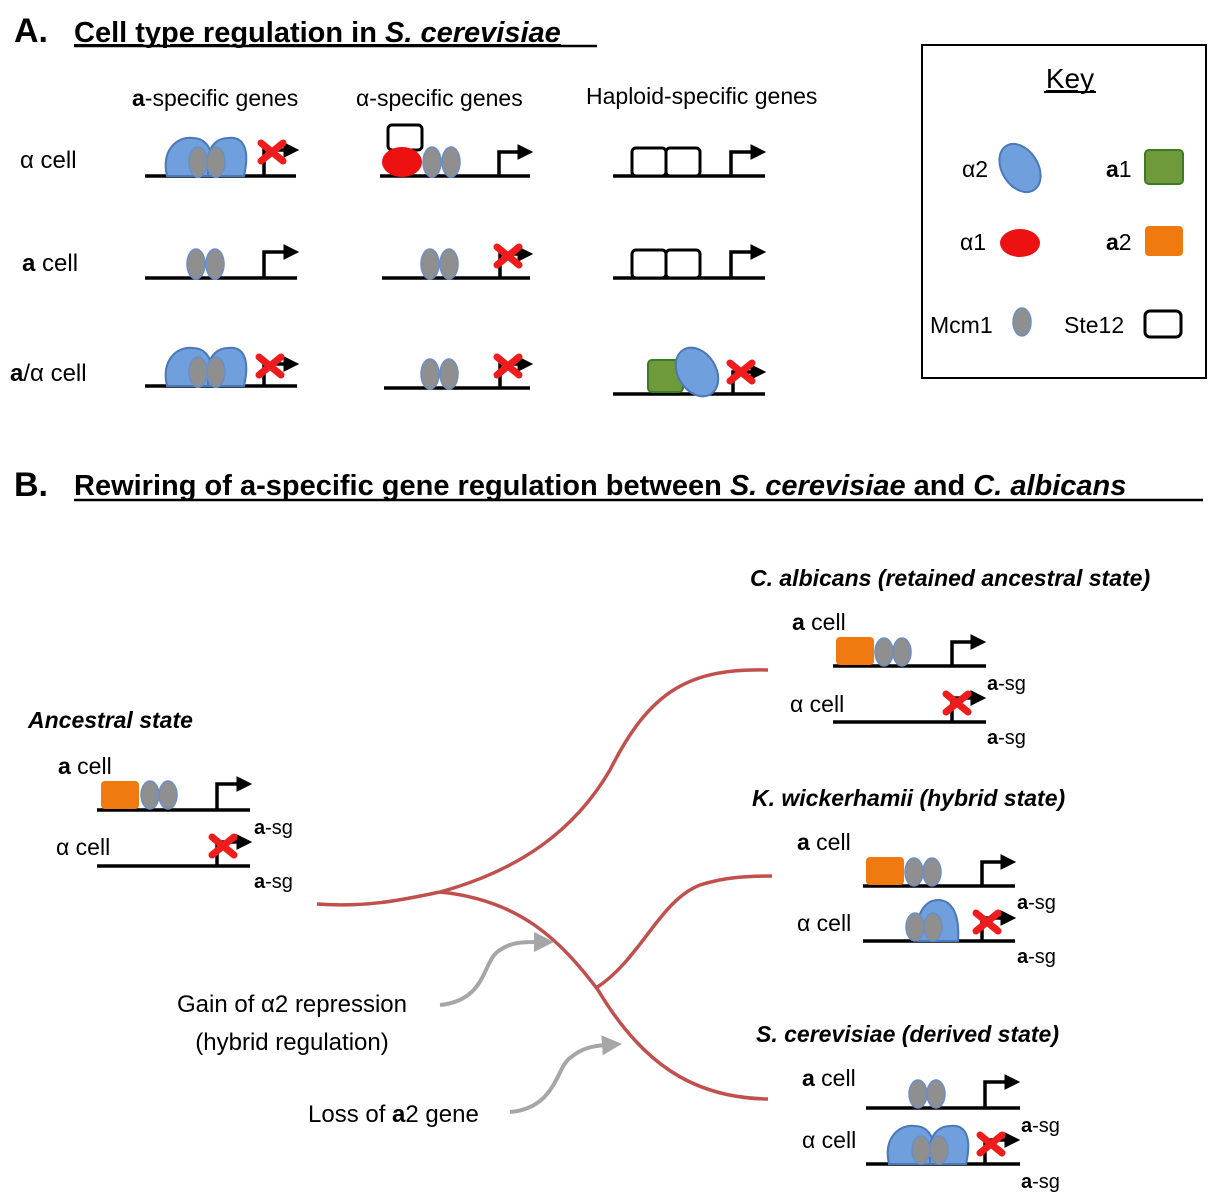 The width and height of the screenshot is (1232, 1202). What do you see at coordinates (1040, 1182) in the screenshot?
I see `s-cerevisiae-alpha-sg-label: a-sg` at bounding box center [1040, 1182].